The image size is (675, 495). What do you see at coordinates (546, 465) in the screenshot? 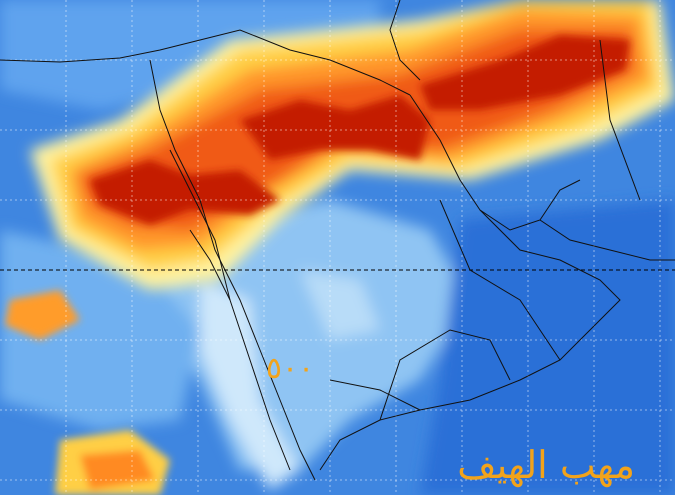
I see `watermark: مهب الهيف` at bounding box center [546, 465].